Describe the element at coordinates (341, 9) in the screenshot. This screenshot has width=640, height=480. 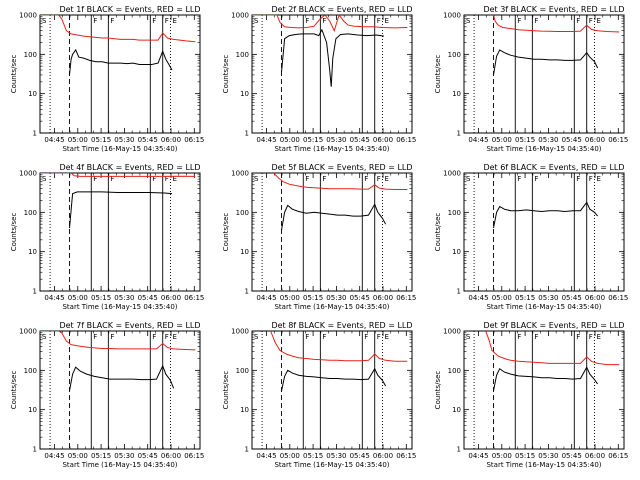
I see `panel-title: Det 2f BLACK = Events, RED = LLD` at that location.